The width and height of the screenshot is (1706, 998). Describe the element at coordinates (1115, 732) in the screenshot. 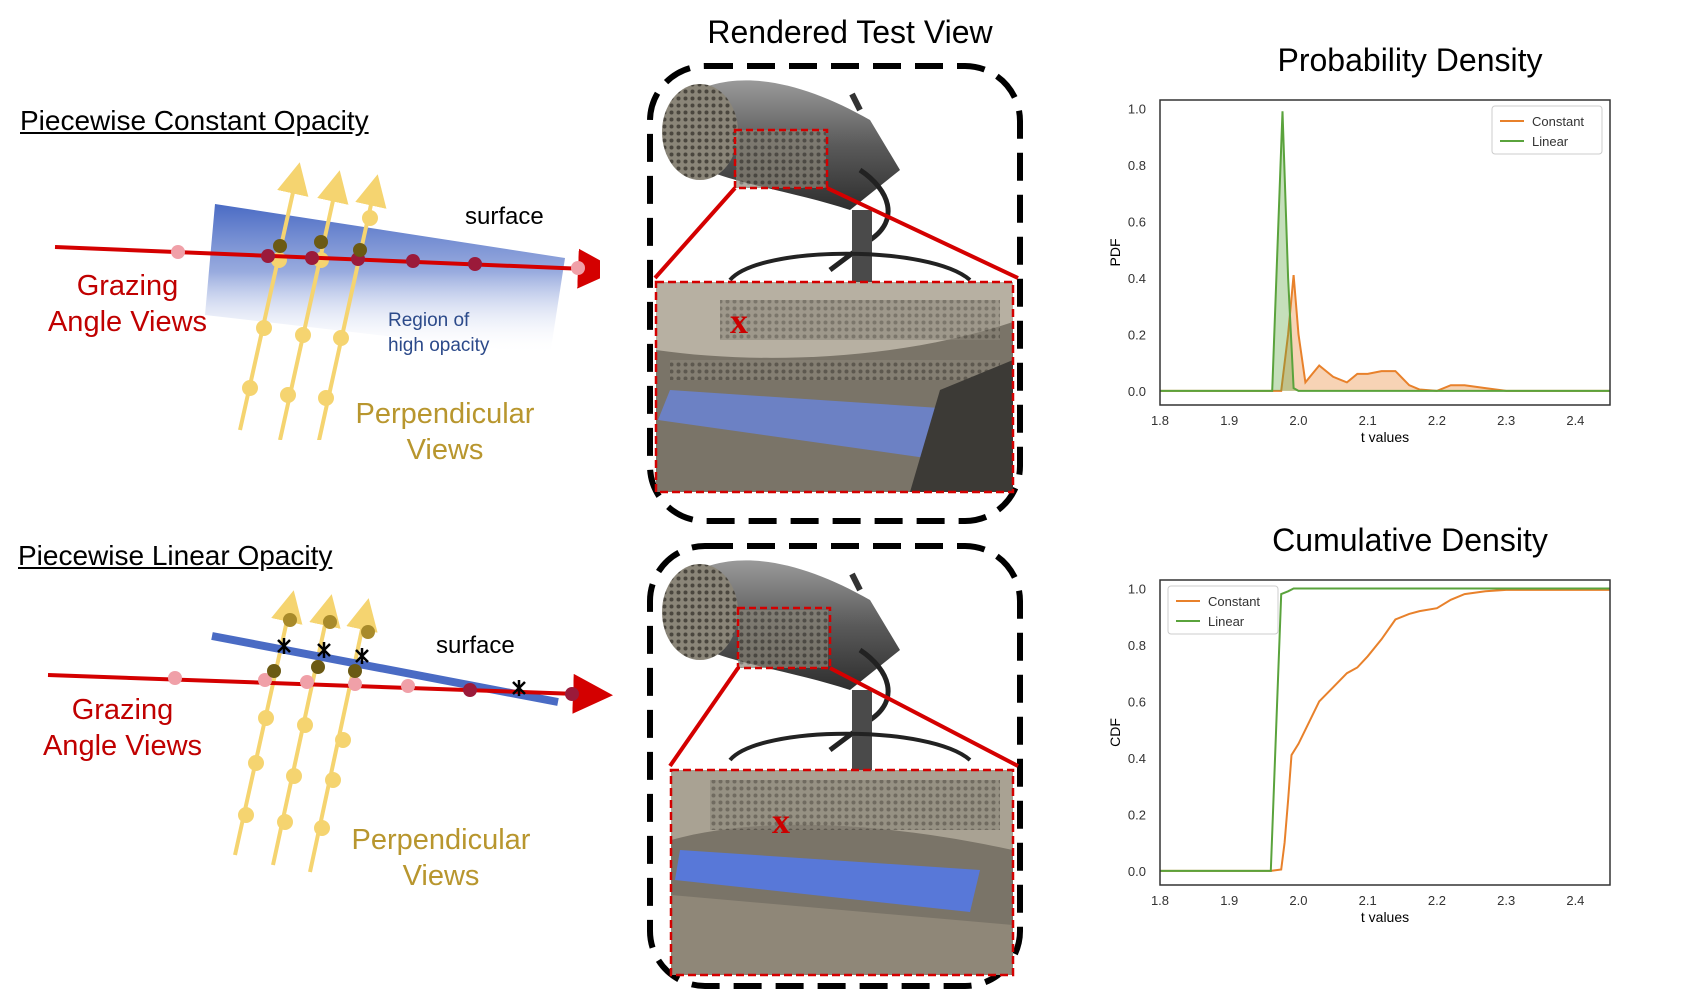

I see `cdf-y-axis-label: CDF` at that location.